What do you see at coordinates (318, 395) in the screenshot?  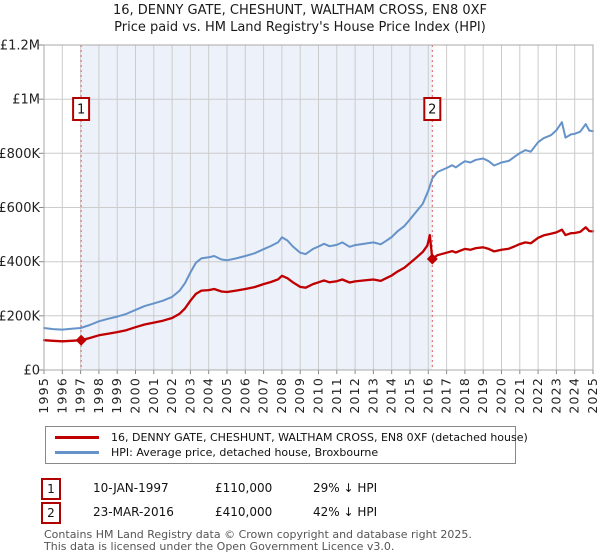 I see `svg-text: 2010` at bounding box center [318, 395].